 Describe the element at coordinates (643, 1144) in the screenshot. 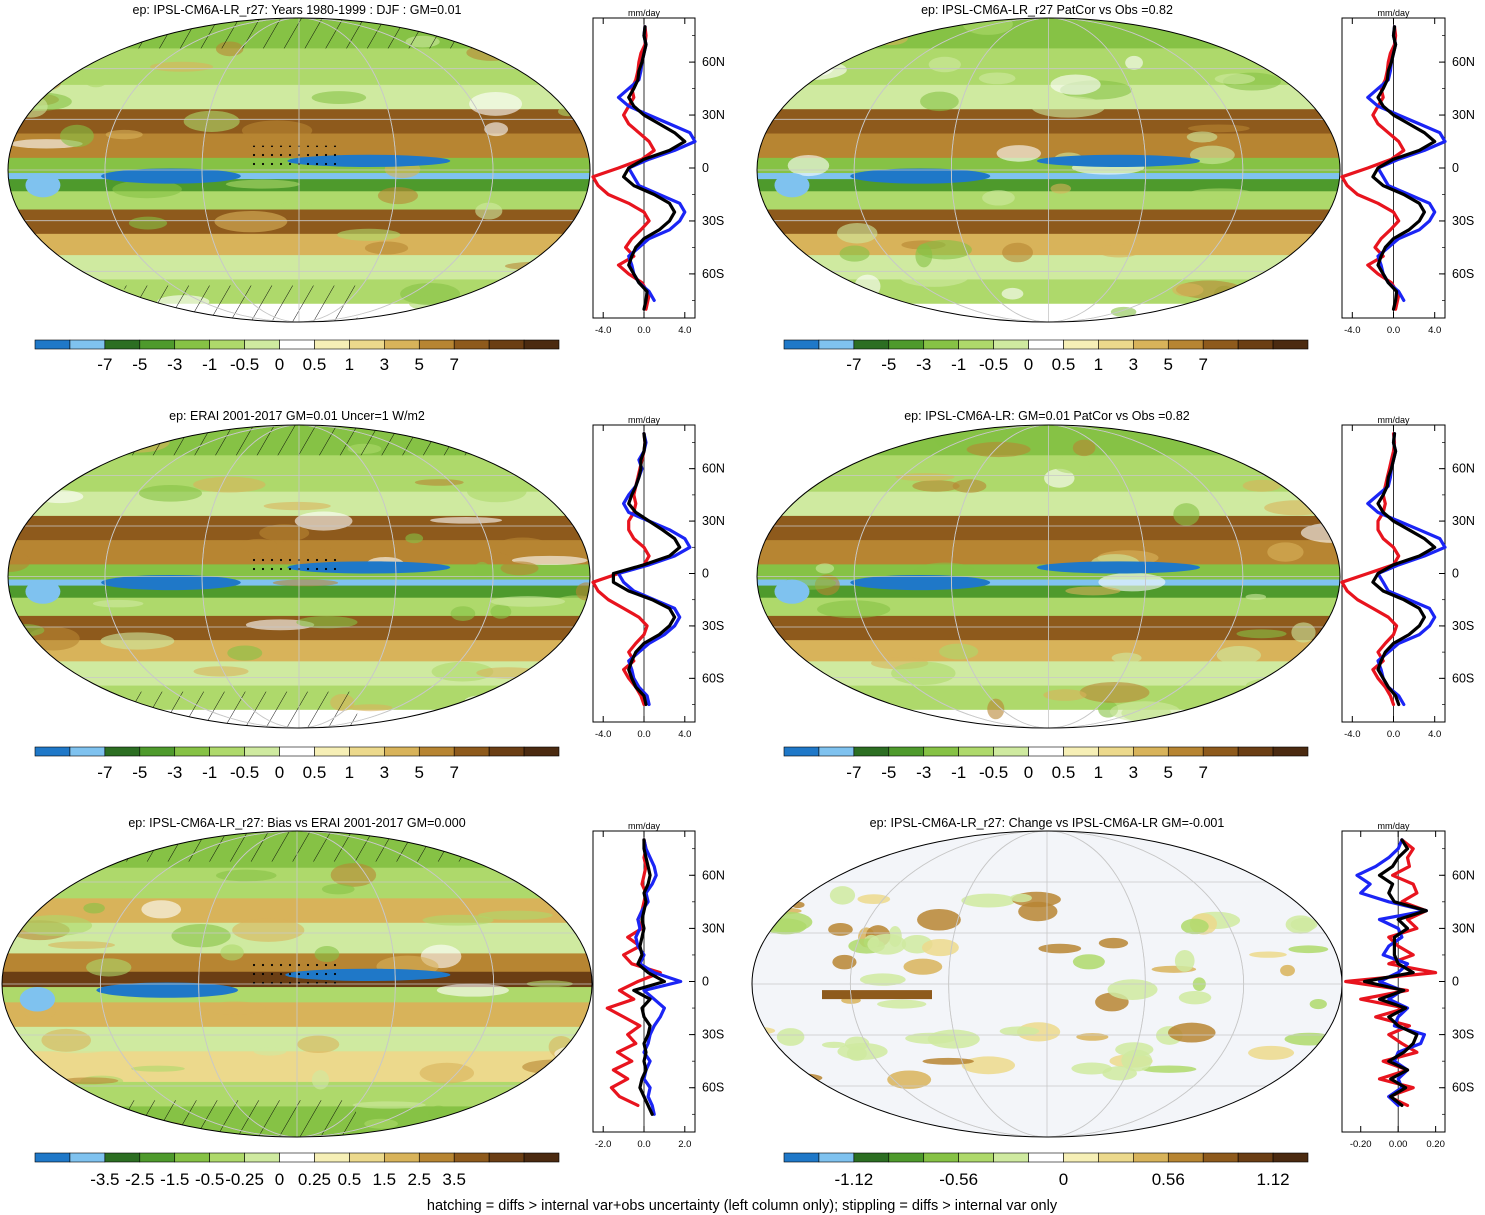

I see `profile-x-tick: 0.0` at that location.